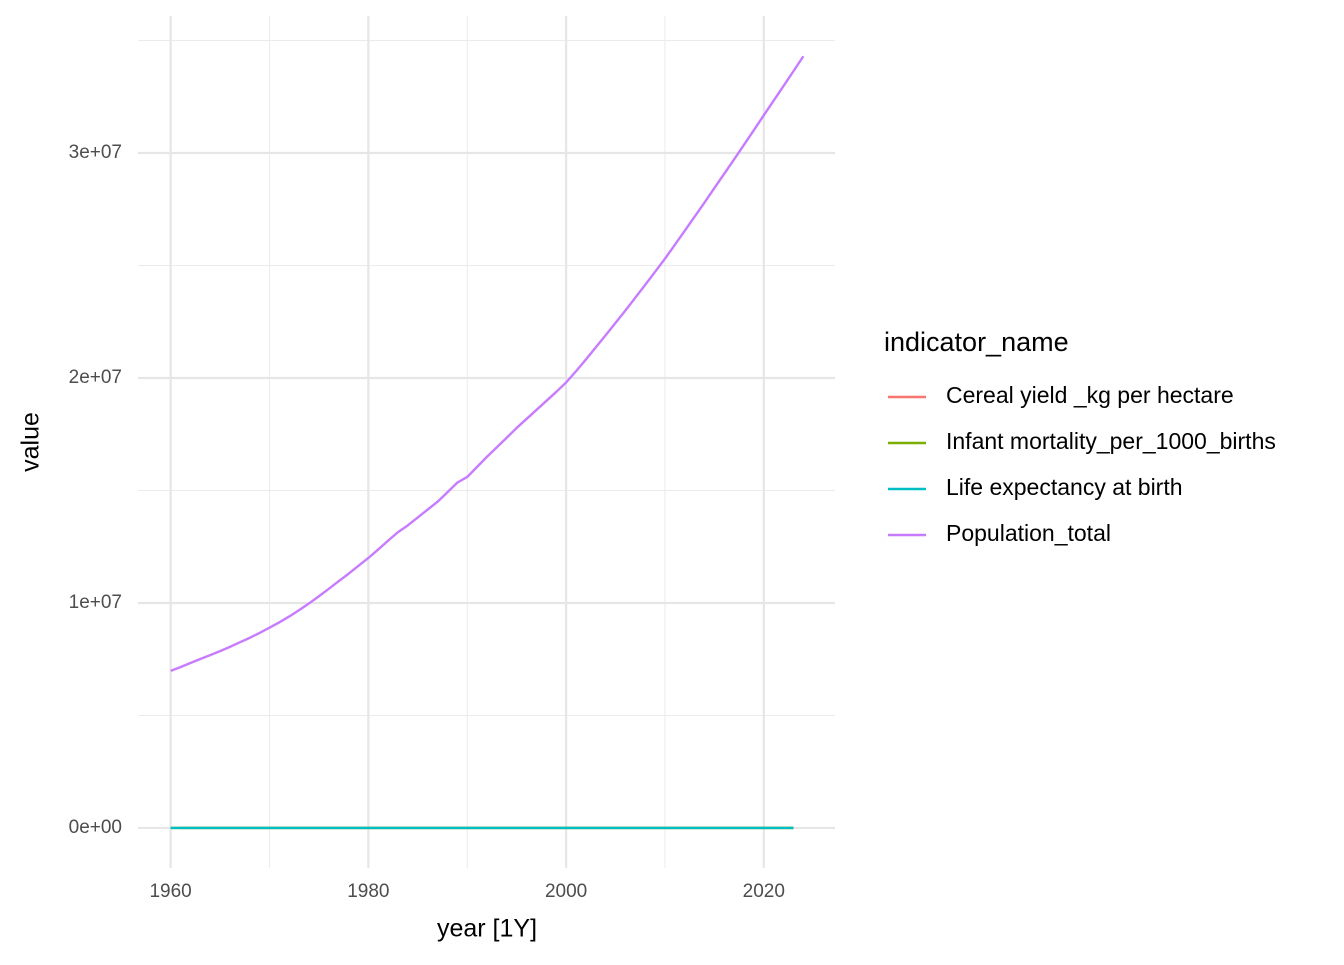 The height and width of the screenshot is (965, 1344). Describe the element at coordinates (1111, 441) in the screenshot. I see `legend-label: Infant mortality_per_1000_births` at that location.